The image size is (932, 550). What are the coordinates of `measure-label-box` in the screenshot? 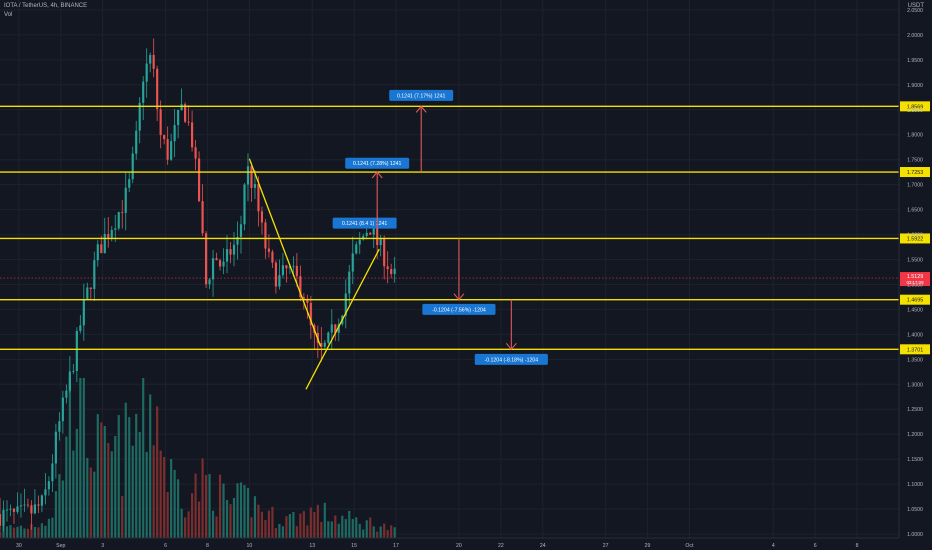 It's located at (459, 309).